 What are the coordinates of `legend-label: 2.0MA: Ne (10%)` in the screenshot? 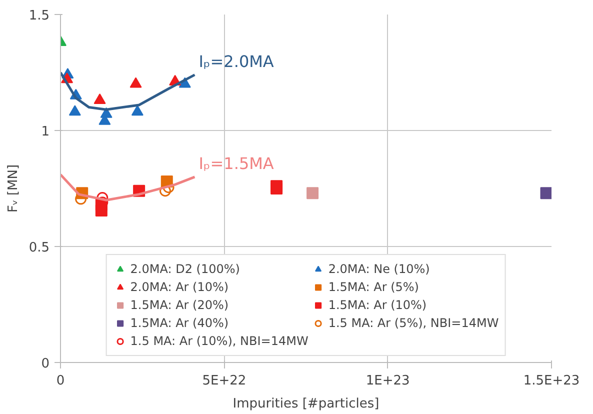 It's located at (379, 269).